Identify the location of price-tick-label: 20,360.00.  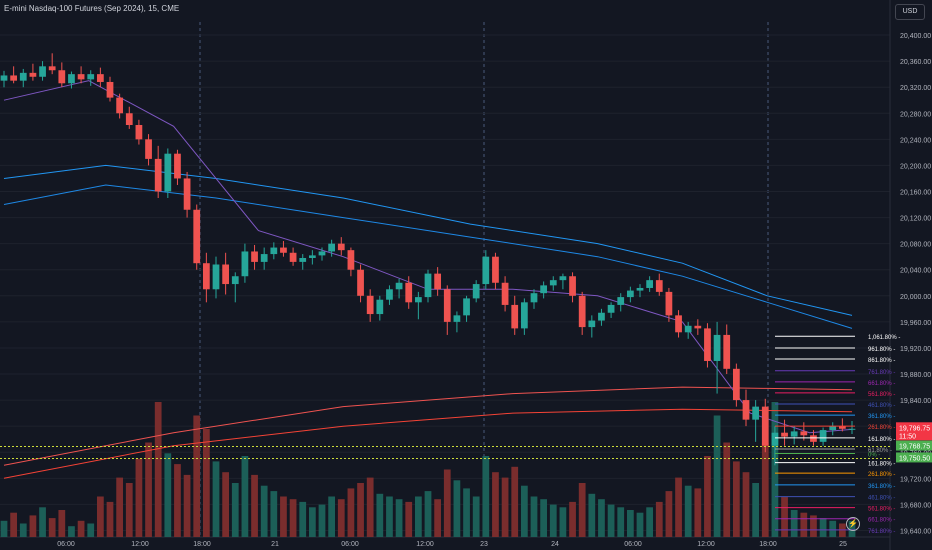
(915, 62).